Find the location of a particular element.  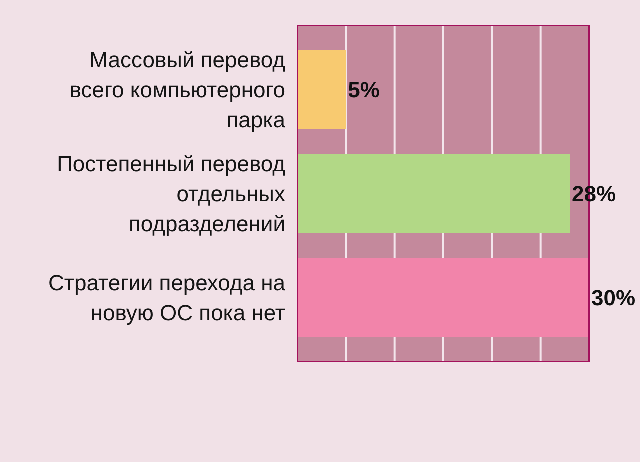

y-tick-label: Стратегии перехода на новую ОС пока нет is located at coordinates (167, 298).